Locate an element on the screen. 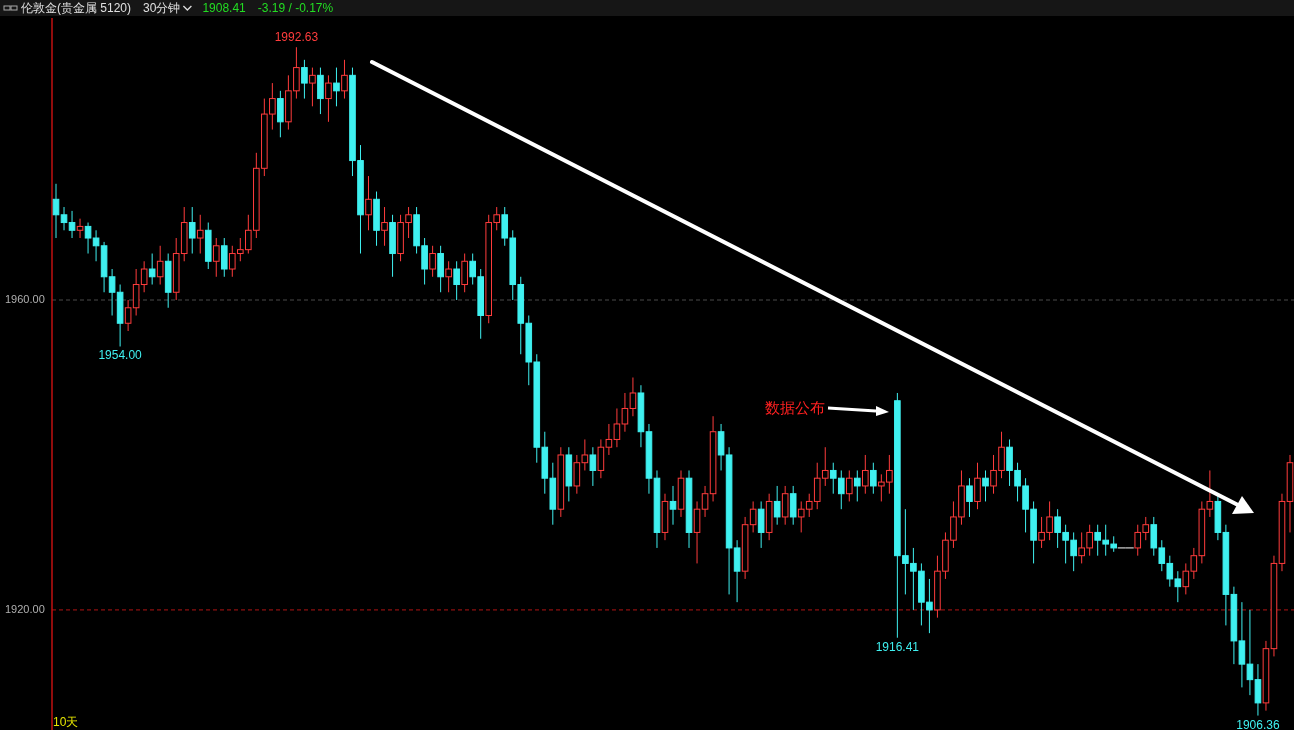 The image size is (1294, 730). annotation: 1954.00 is located at coordinates (120, 355).